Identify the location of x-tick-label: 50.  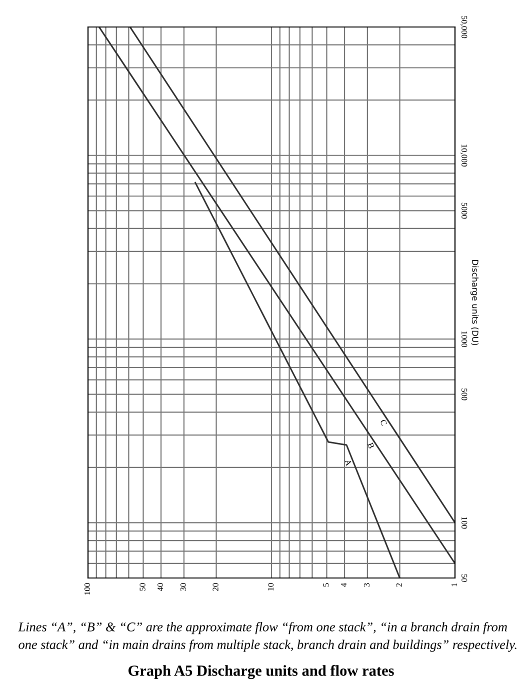
(143, 587).